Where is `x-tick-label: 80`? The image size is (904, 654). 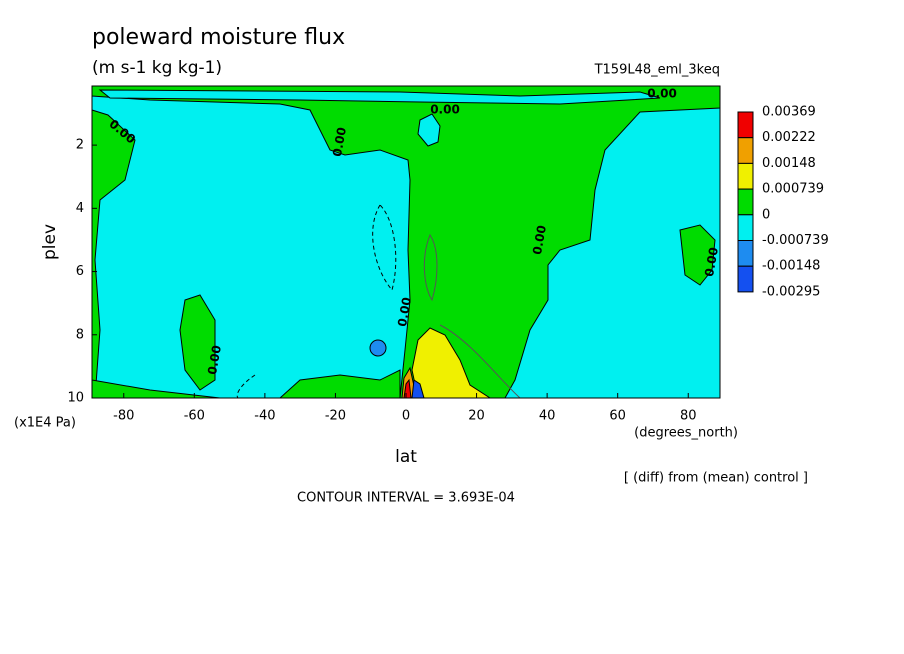 x-tick-label: 80 is located at coordinates (688, 416).